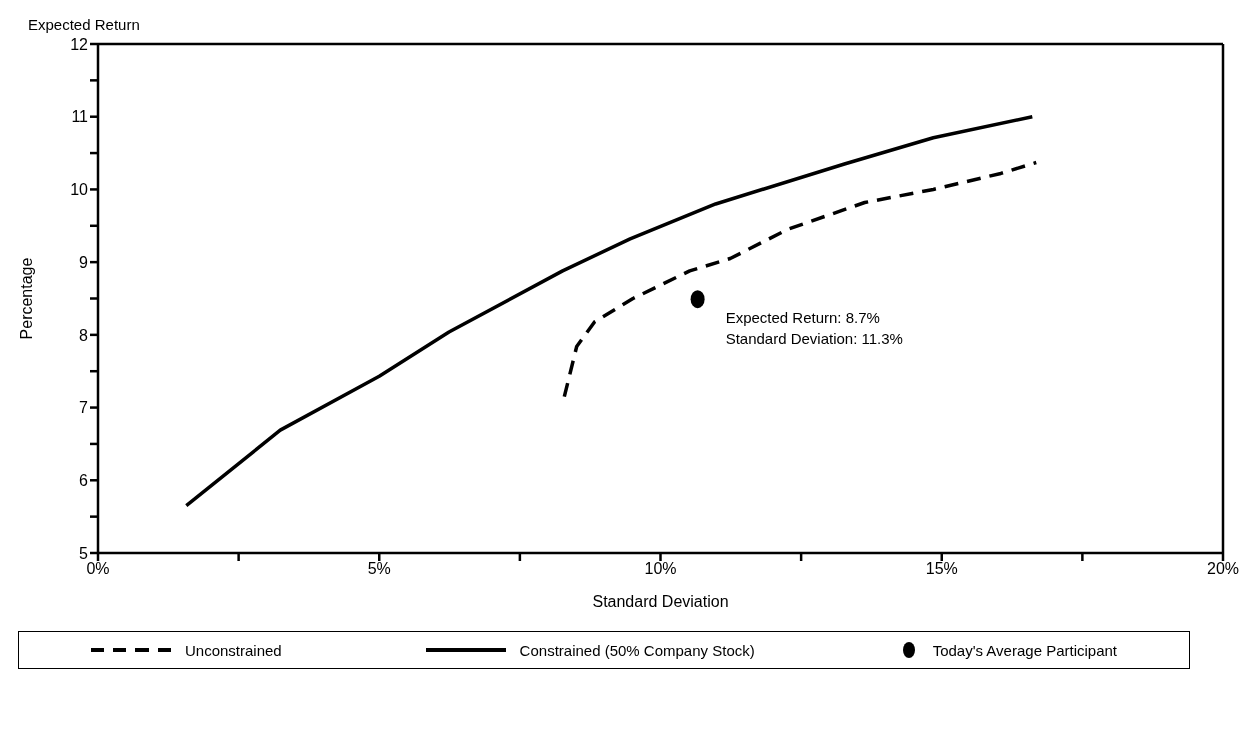 Image resolution: width=1260 pixels, height=752 pixels. Describe the element at coordinates (26, 298) in the screenshot. I see `y-axis-title: Percentage` at that location.